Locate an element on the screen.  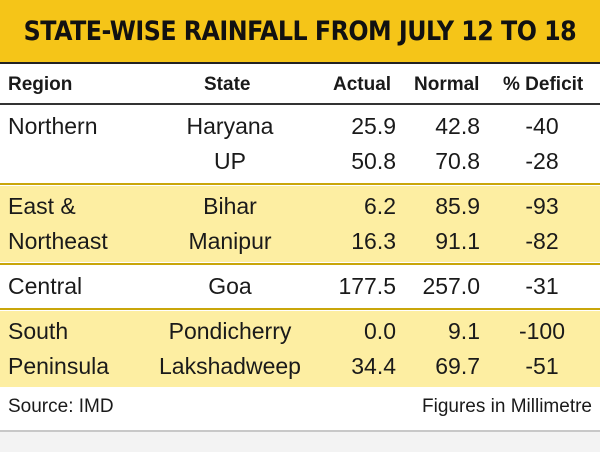
normal-cell: 85.9 is located at coordinates (457, 206).